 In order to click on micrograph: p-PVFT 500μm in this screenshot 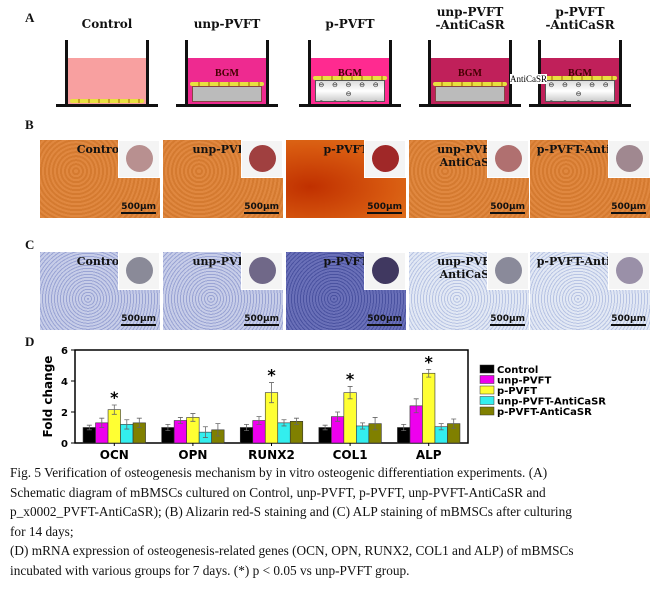, I will do `click(346, 291)`.